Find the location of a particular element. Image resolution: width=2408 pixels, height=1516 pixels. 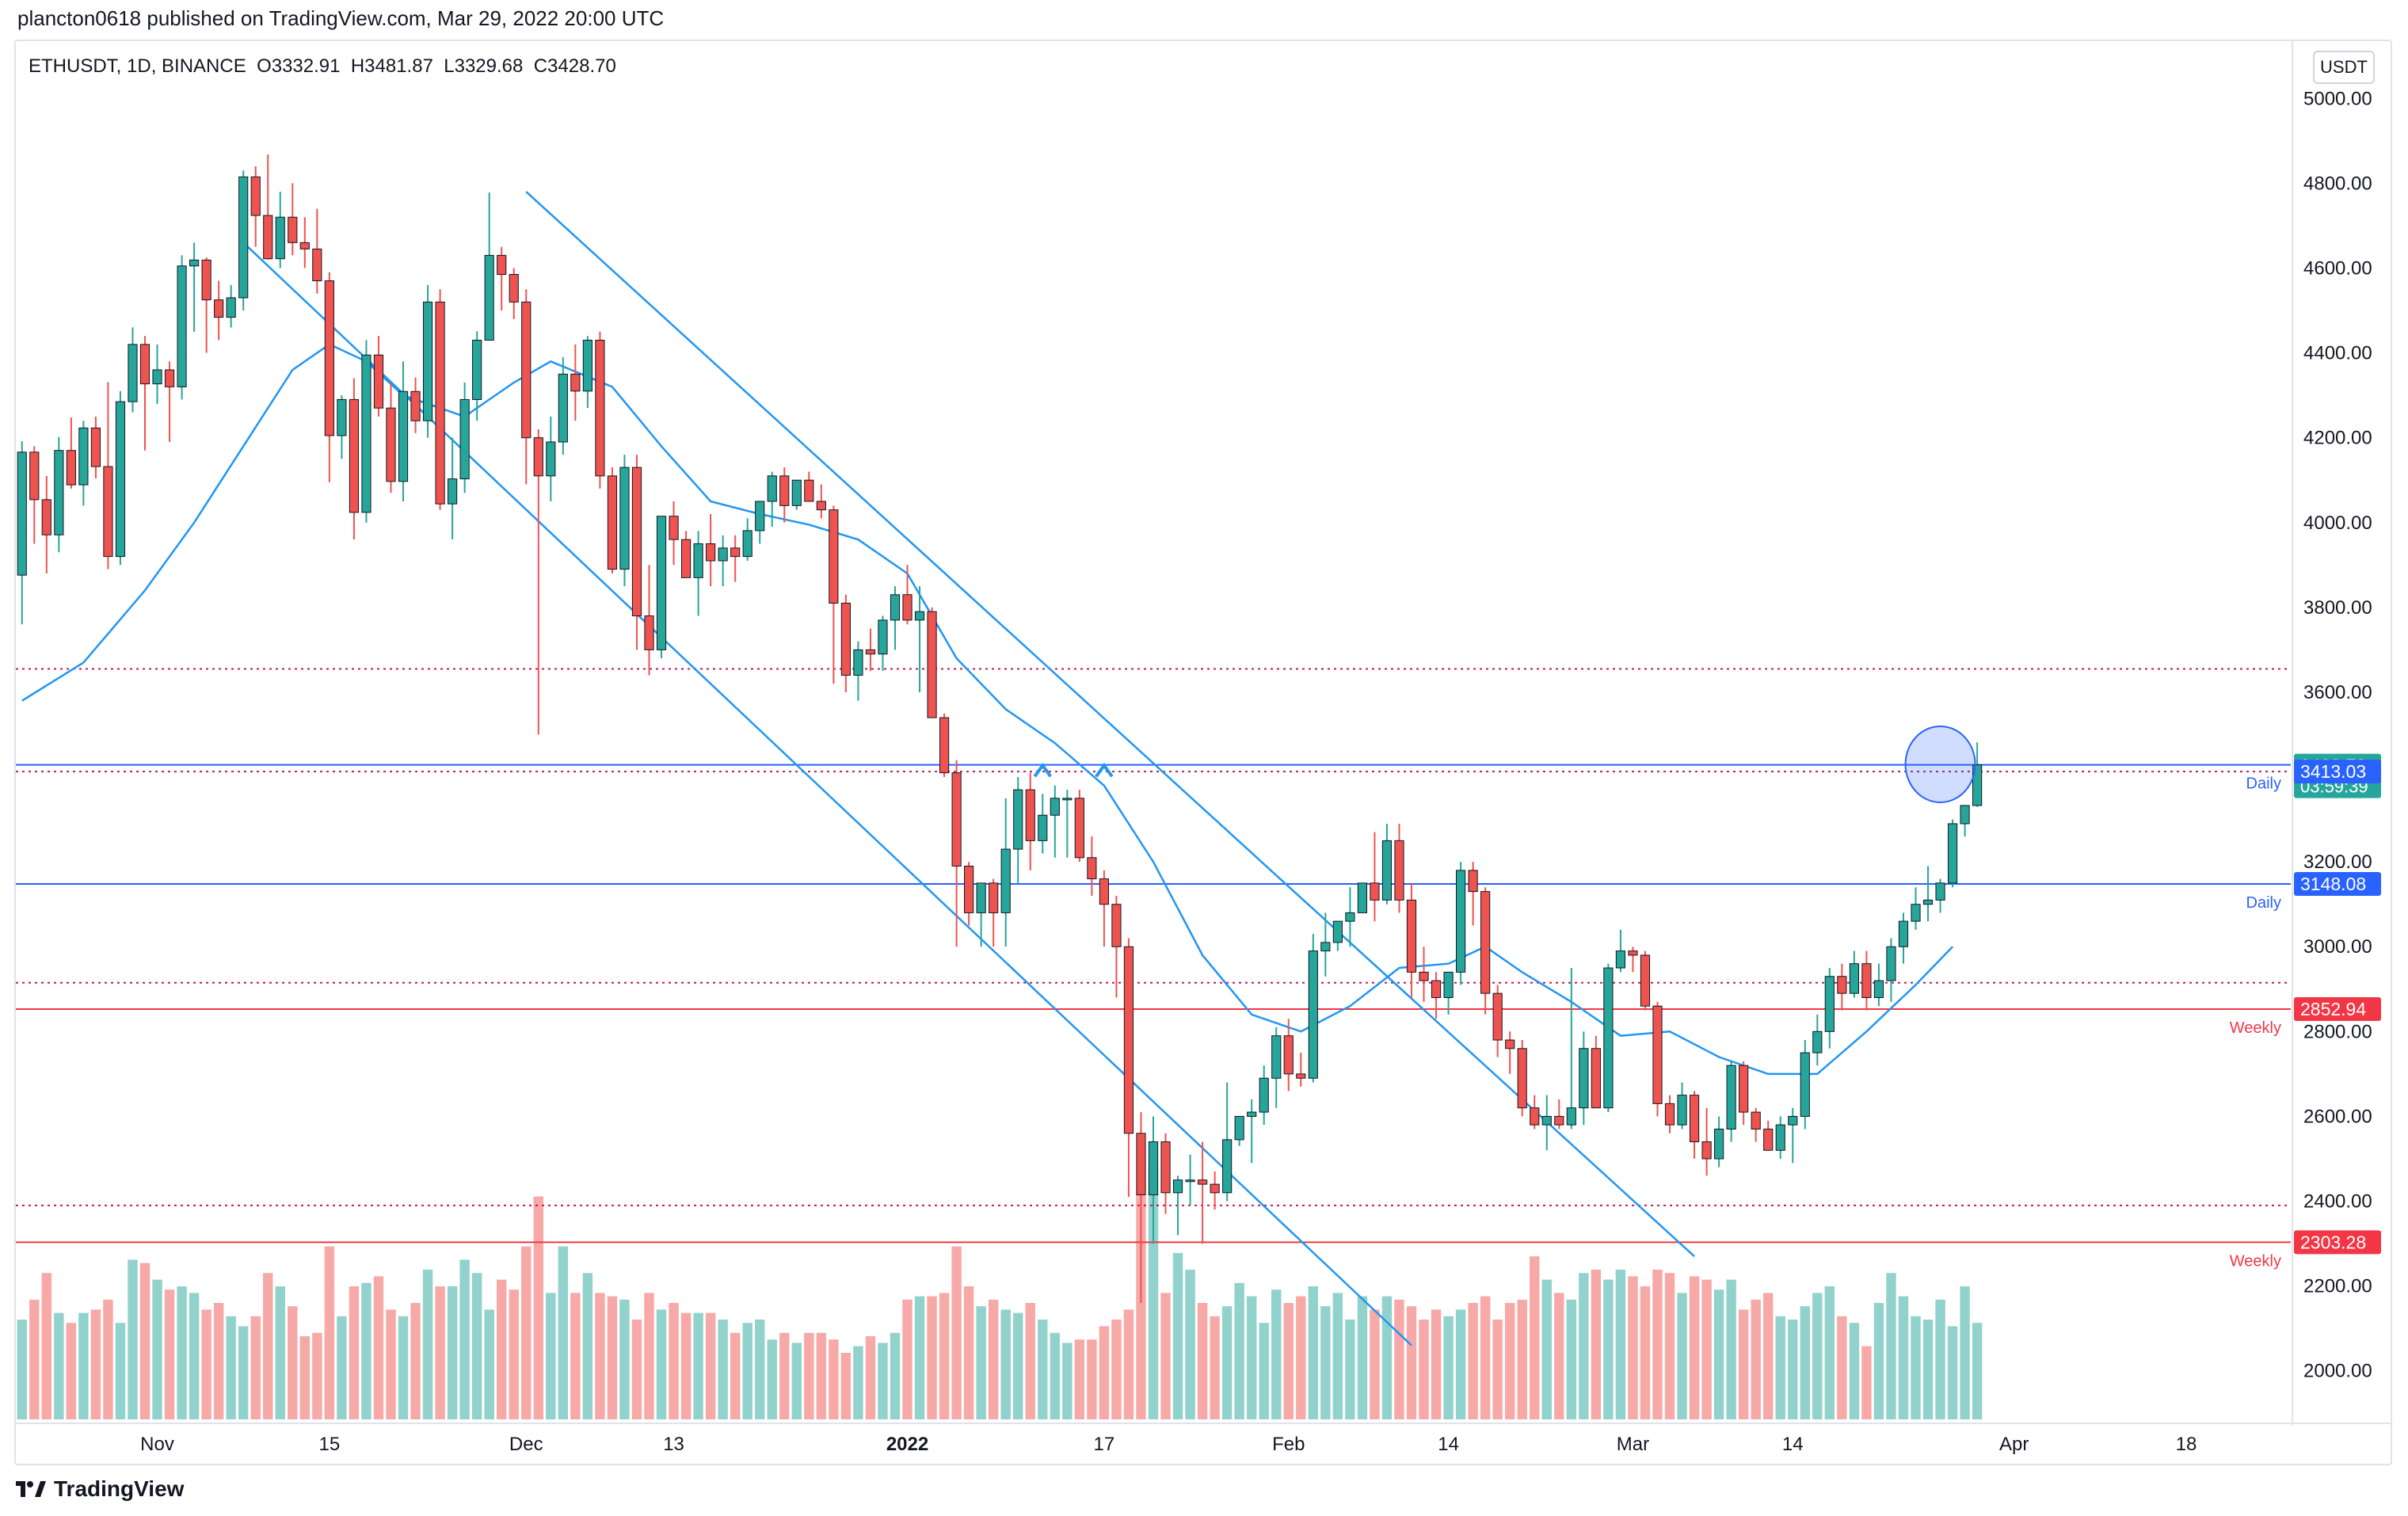

tradingview-logo-icon is located at coordinates (31, 1489).